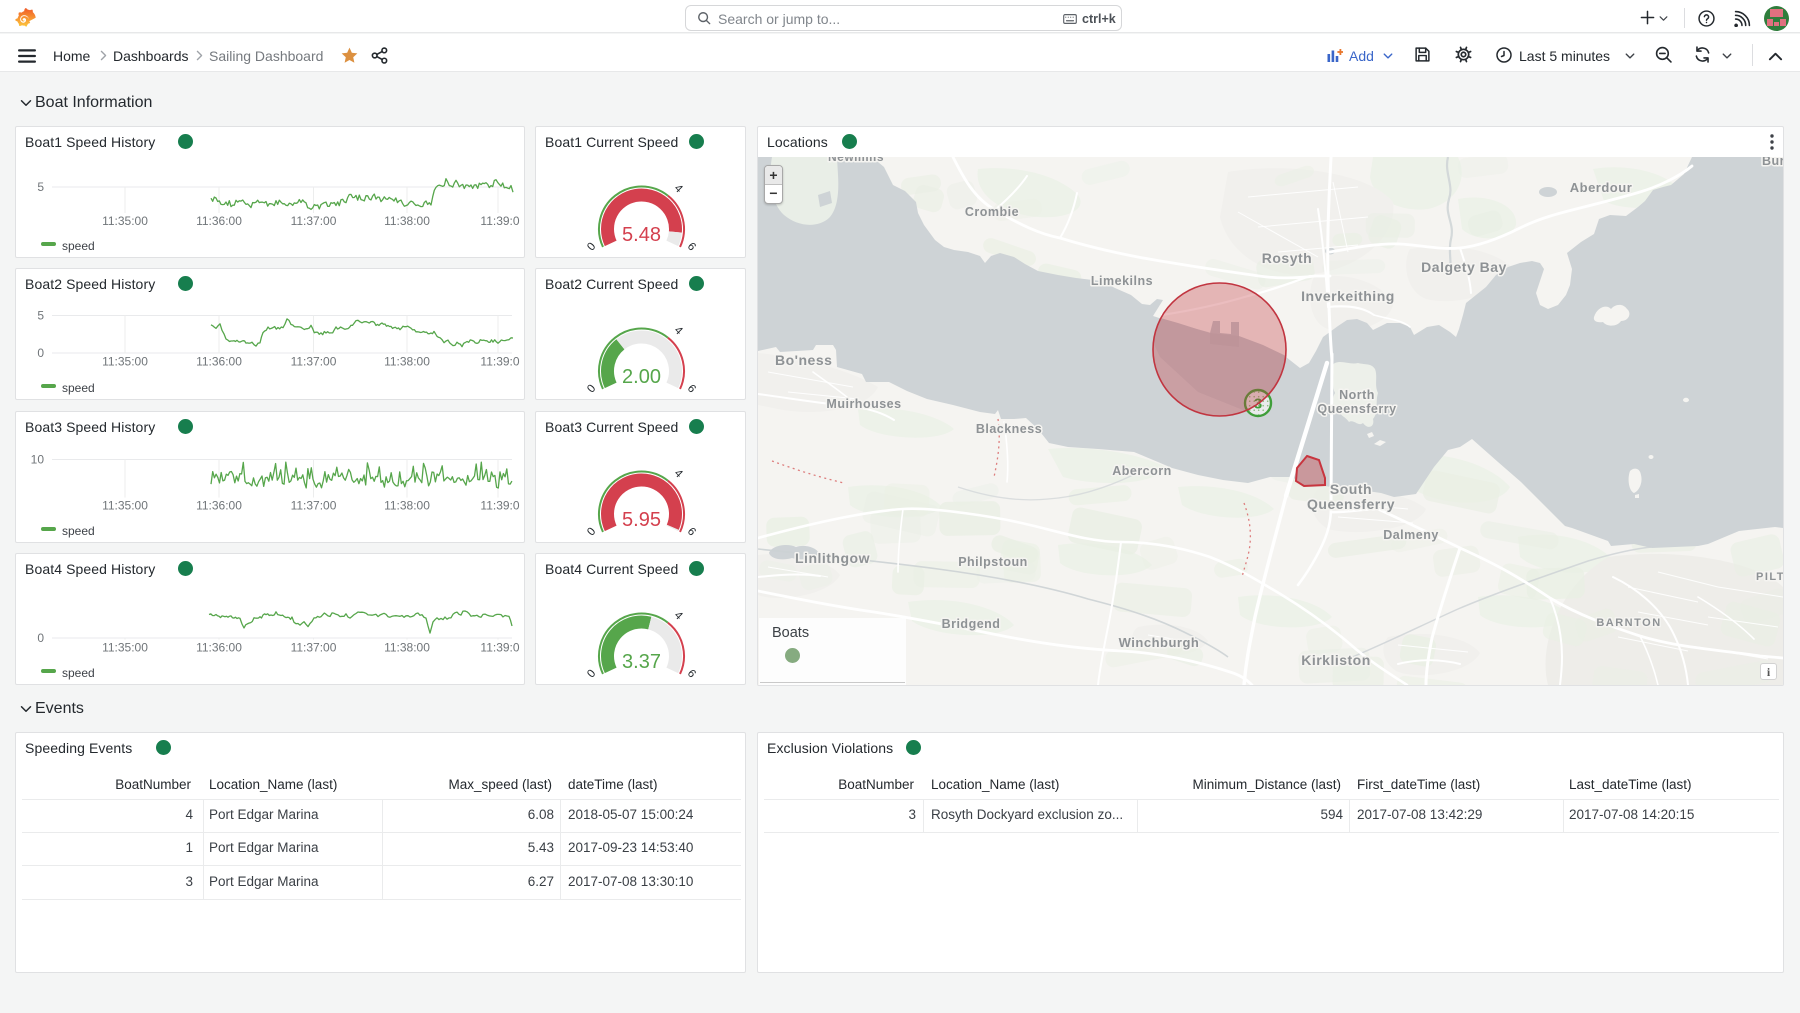  What do you see at coordinates (856, 160) in the screenshot?
I see `svg-text: Newmills` at bounding box center [856, 160].